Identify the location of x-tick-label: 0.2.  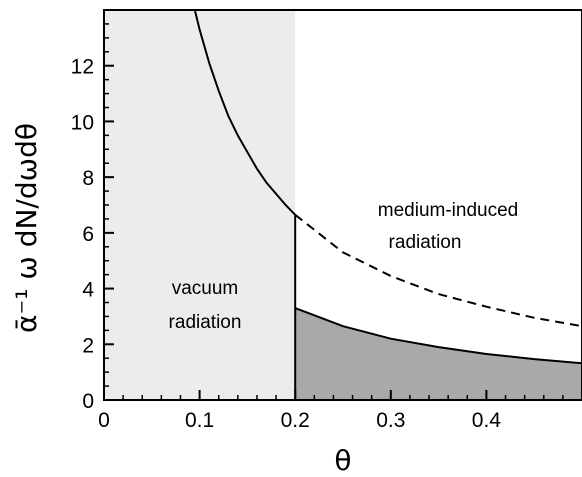
(295, 420).